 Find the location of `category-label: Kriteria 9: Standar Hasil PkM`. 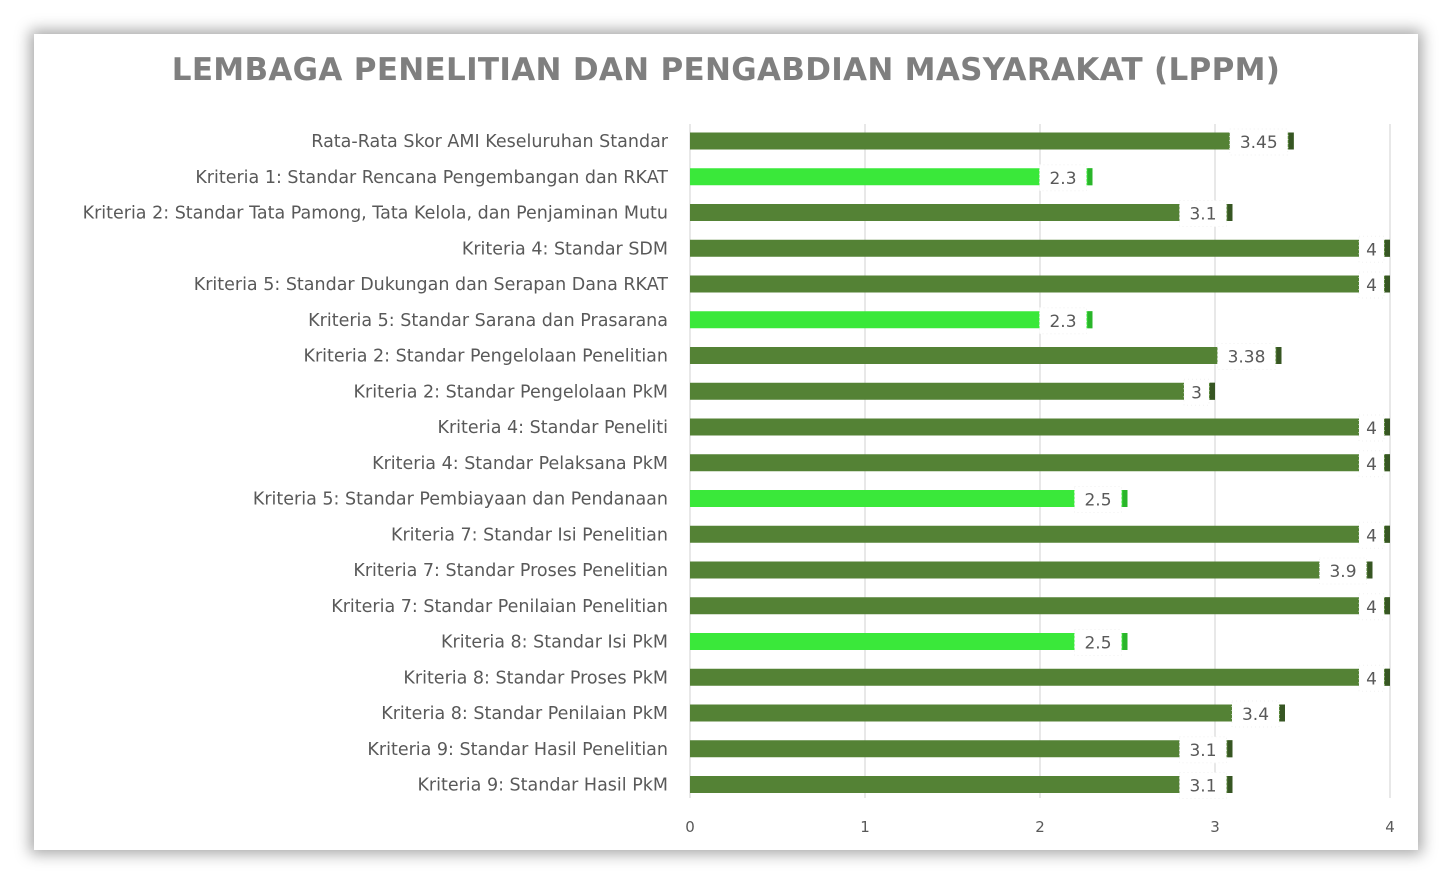

category-label: Kriteria 9: Standar Hasil PkM is located at coordinates (542, 786).